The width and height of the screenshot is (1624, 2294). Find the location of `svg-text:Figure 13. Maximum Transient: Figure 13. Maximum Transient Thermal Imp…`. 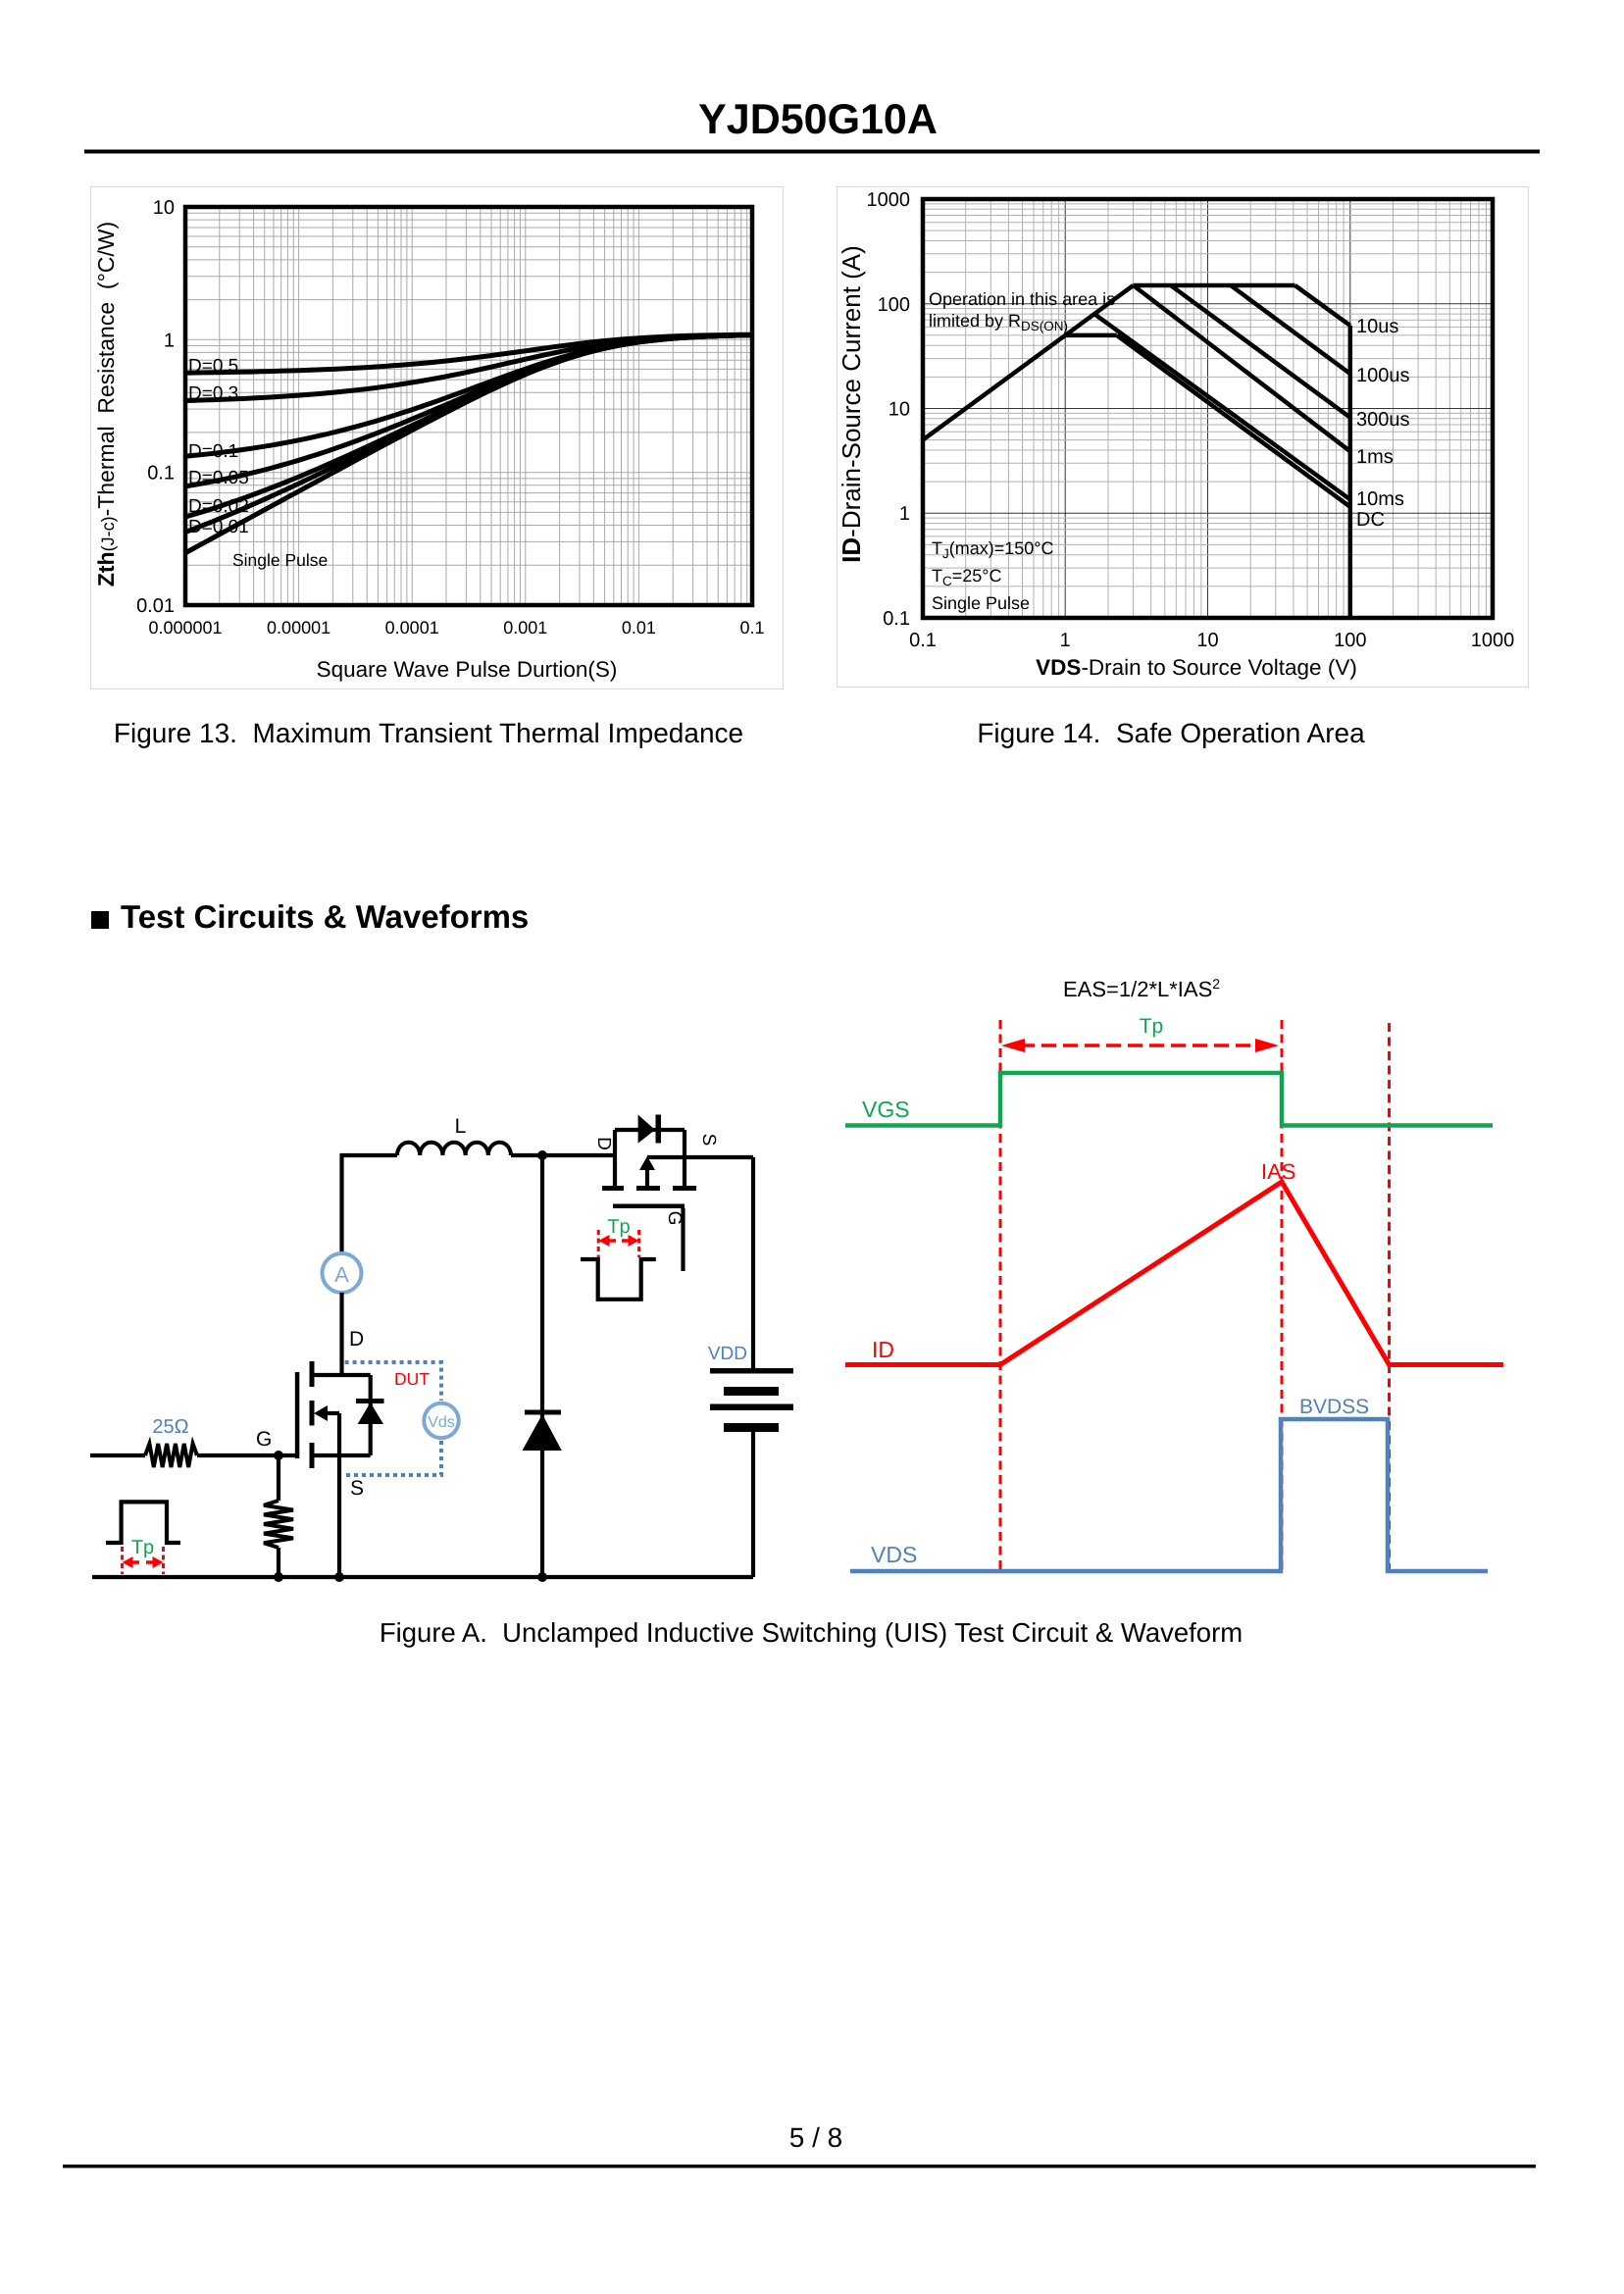

svg-text:Figure 13. Maximum Transient: Figure 13. Maximum Transient Thermal Imp… is located at coordinates (428, 733).